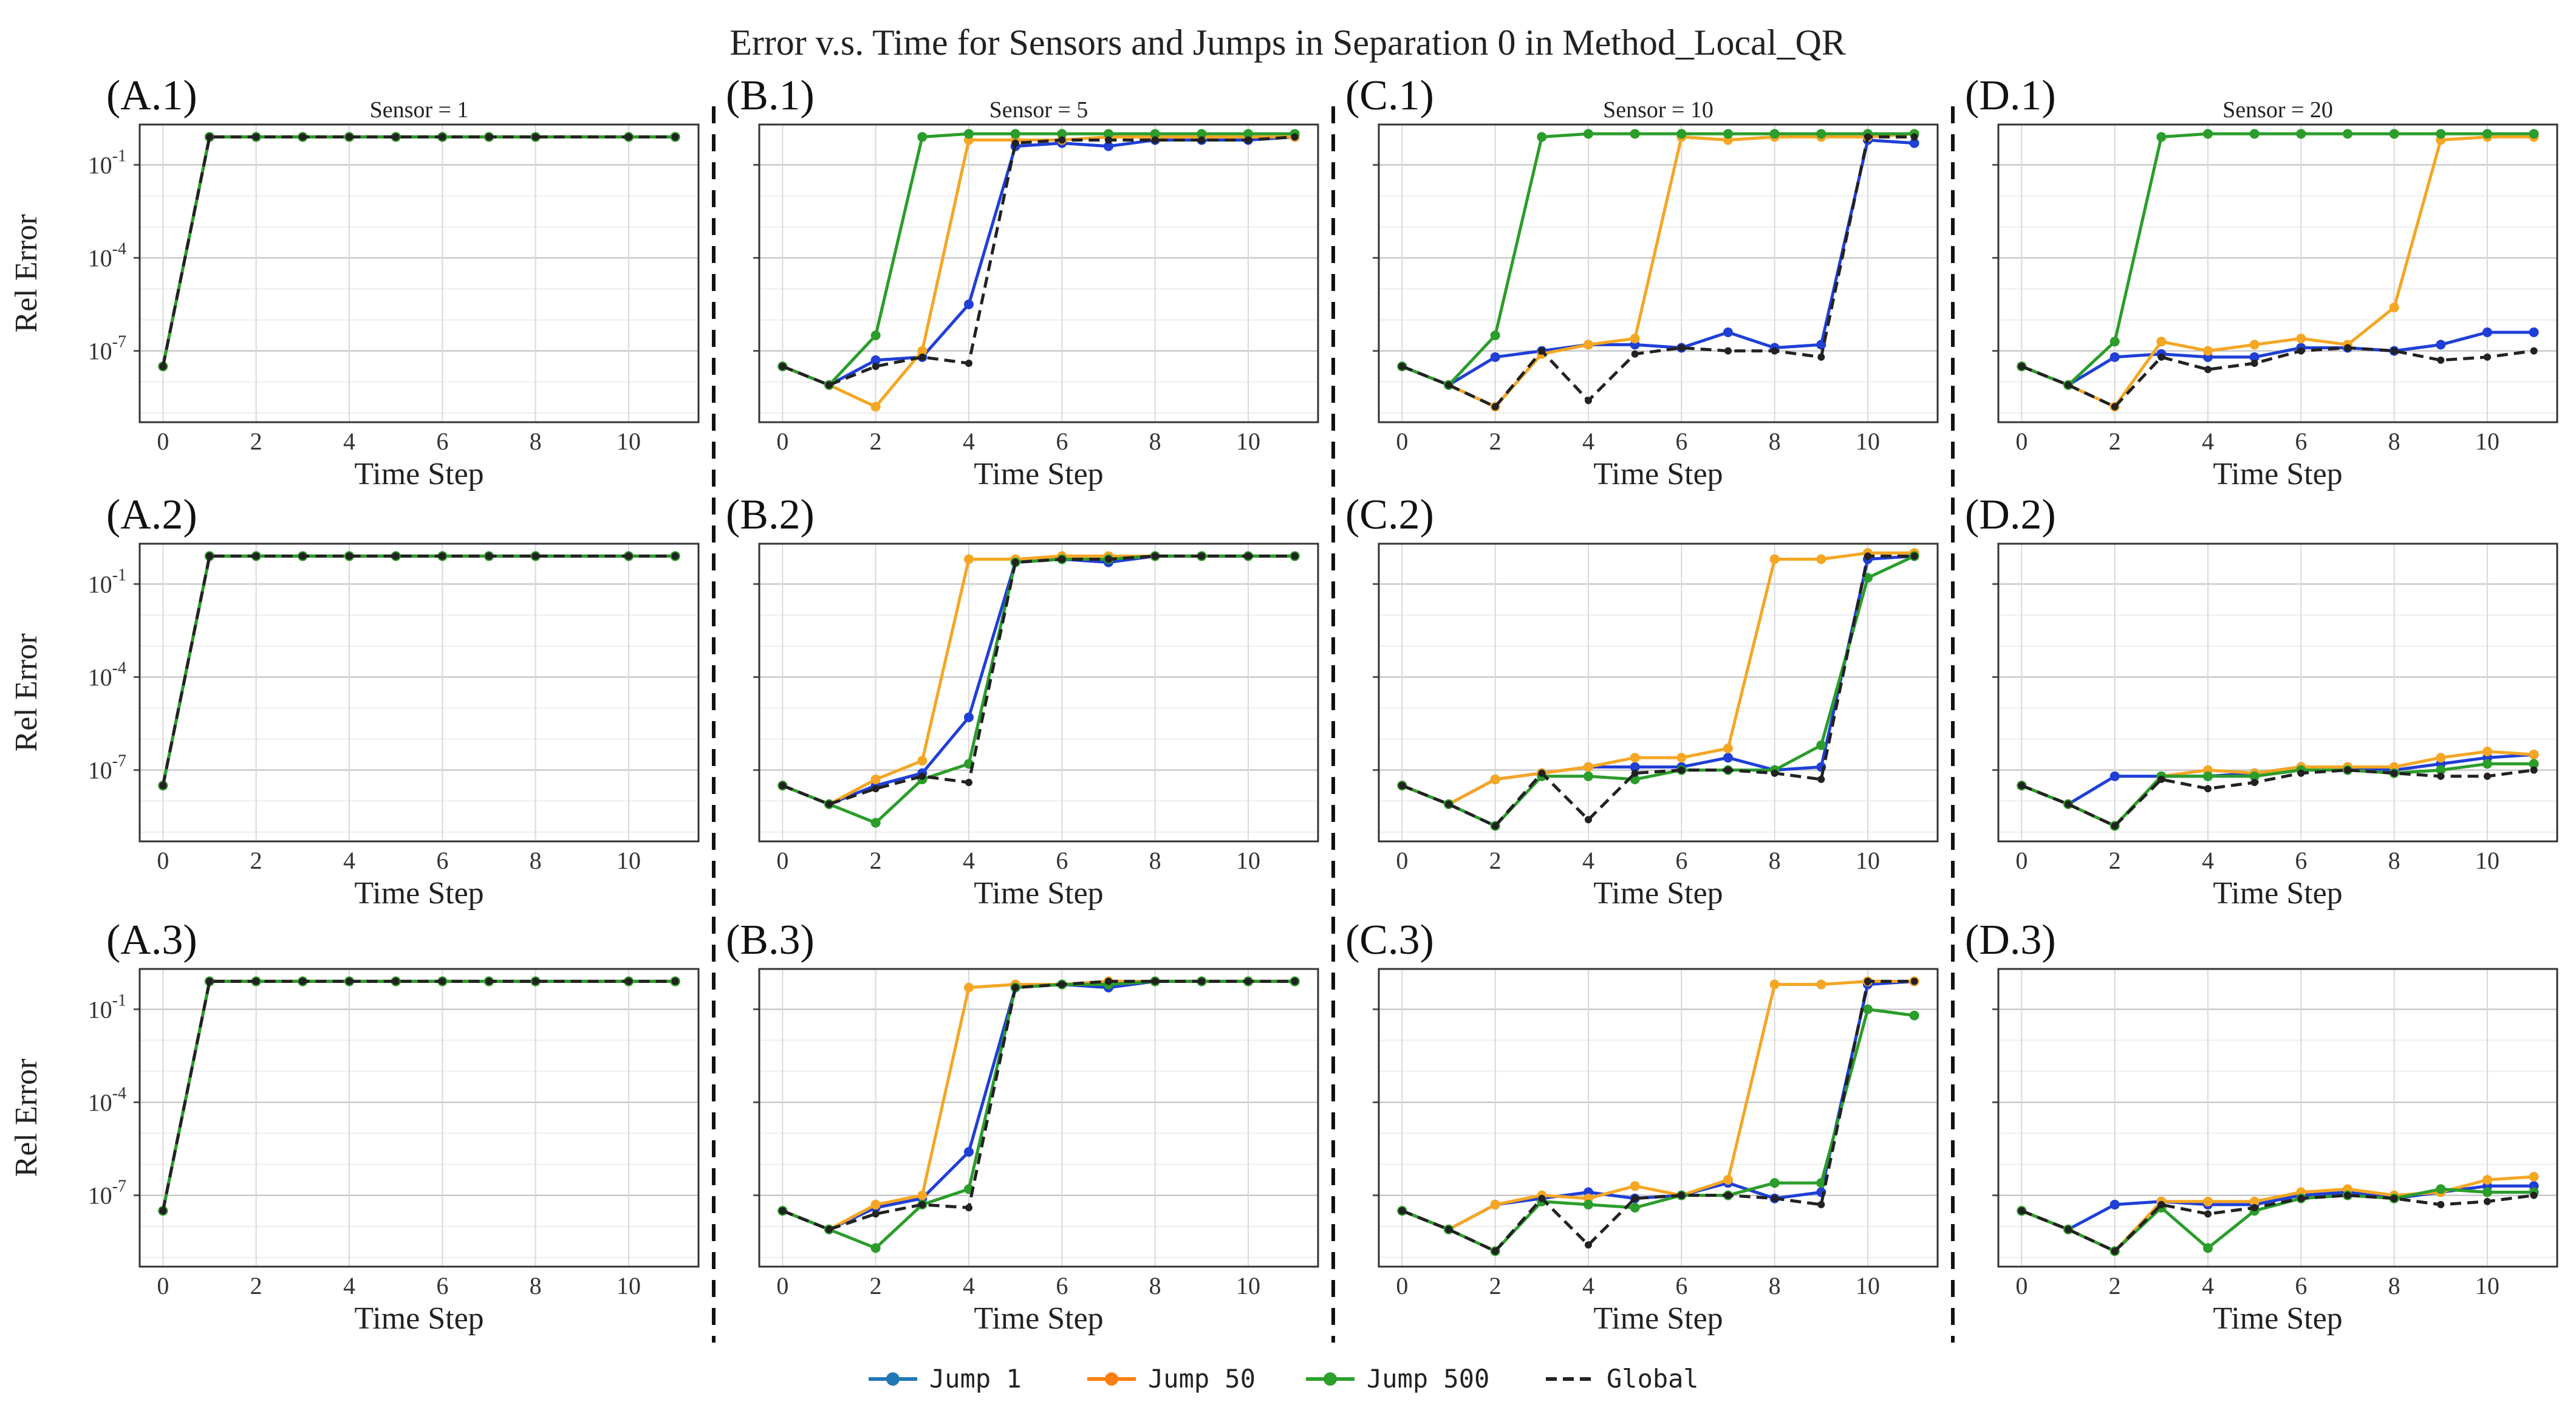 The width and height of the screenshot is (2576, 1410). I want to click on legend-marker-jump500, so click(1330, 1379).